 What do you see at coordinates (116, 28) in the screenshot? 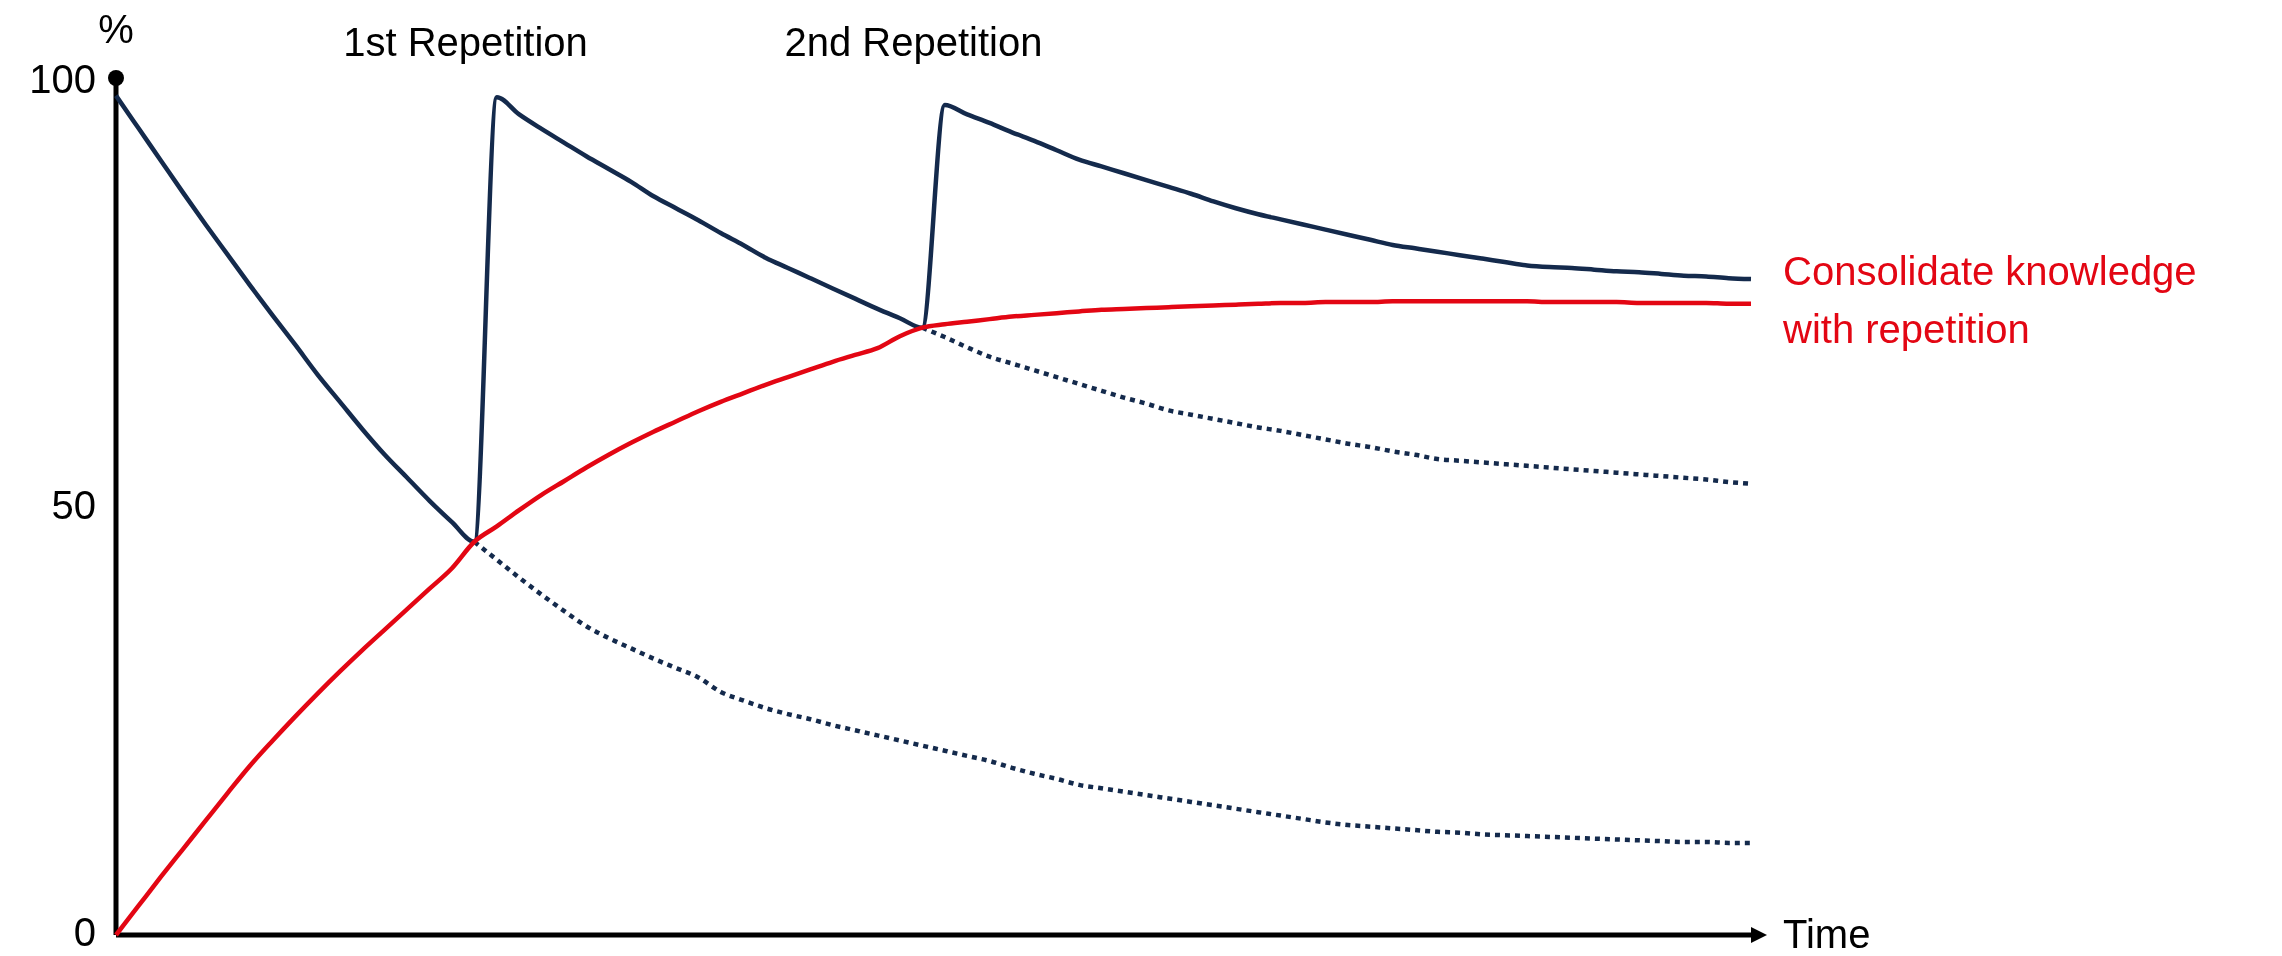
I see `y-axis-title: %` at bounding box center [116, 28].